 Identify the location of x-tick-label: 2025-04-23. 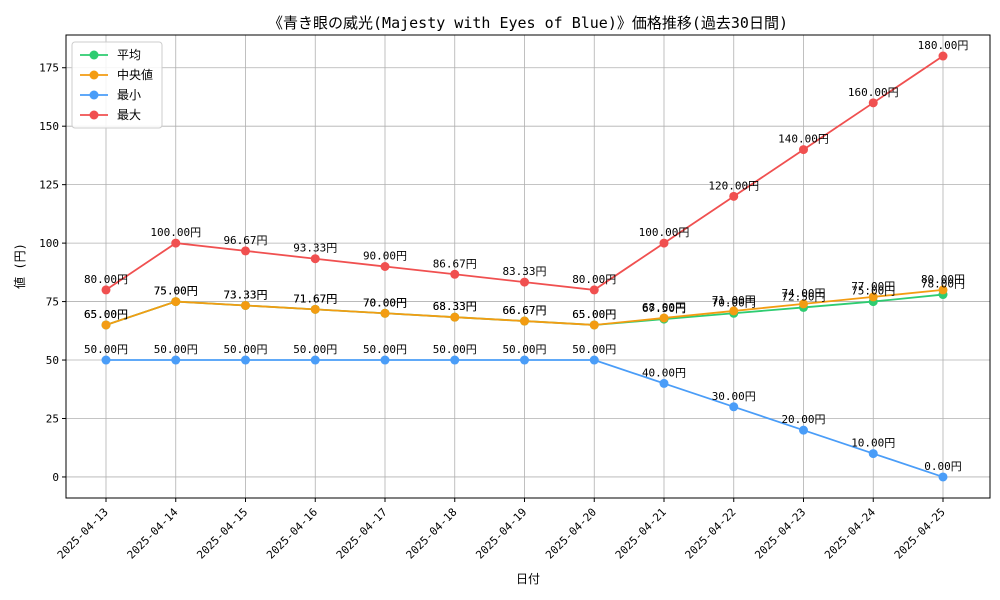
(780, 534).